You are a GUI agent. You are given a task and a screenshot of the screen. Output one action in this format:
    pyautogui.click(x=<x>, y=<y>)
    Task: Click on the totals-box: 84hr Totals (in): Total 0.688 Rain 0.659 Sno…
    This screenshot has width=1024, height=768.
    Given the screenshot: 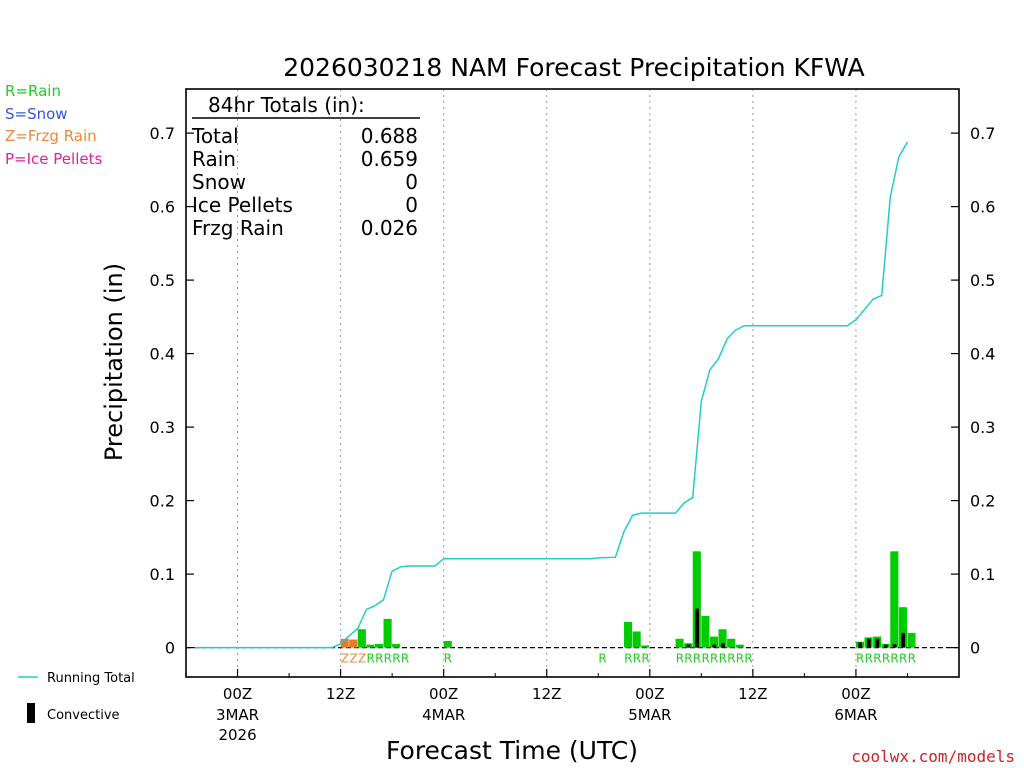 What is the action you would take?
    pyautogui.click(x=305, y=166)
    